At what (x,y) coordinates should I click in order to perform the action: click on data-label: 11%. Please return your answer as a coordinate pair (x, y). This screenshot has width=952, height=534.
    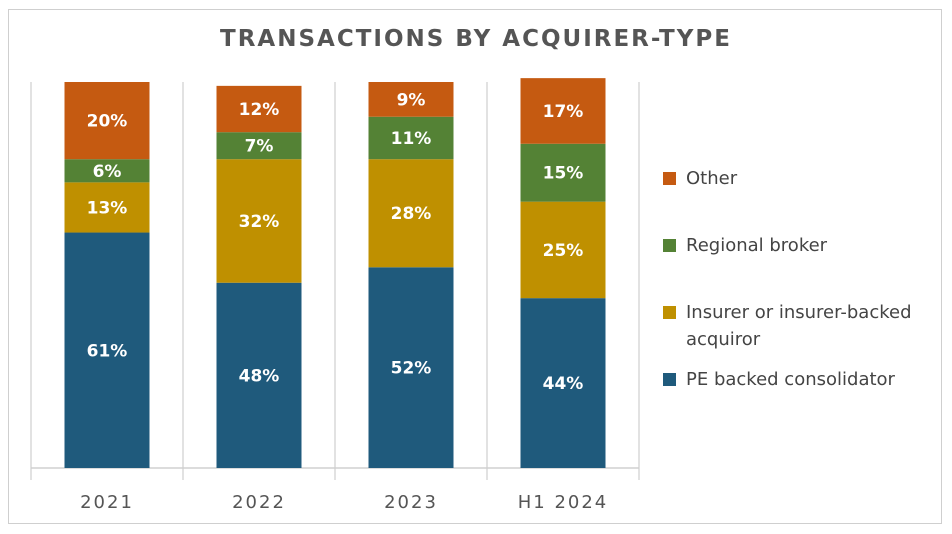
    Looking at the image, I should click on (411, 139).